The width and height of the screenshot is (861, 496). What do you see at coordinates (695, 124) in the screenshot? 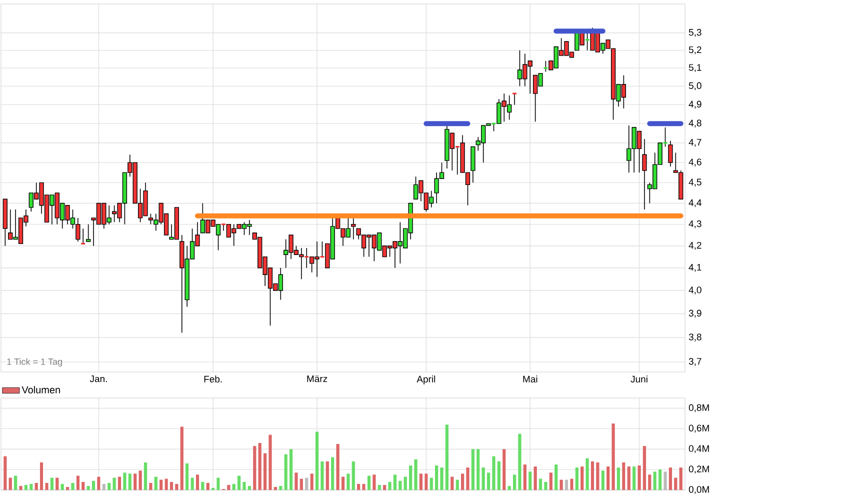
I see `y-tick-label: 4,8` at bounding box center [695, 124].